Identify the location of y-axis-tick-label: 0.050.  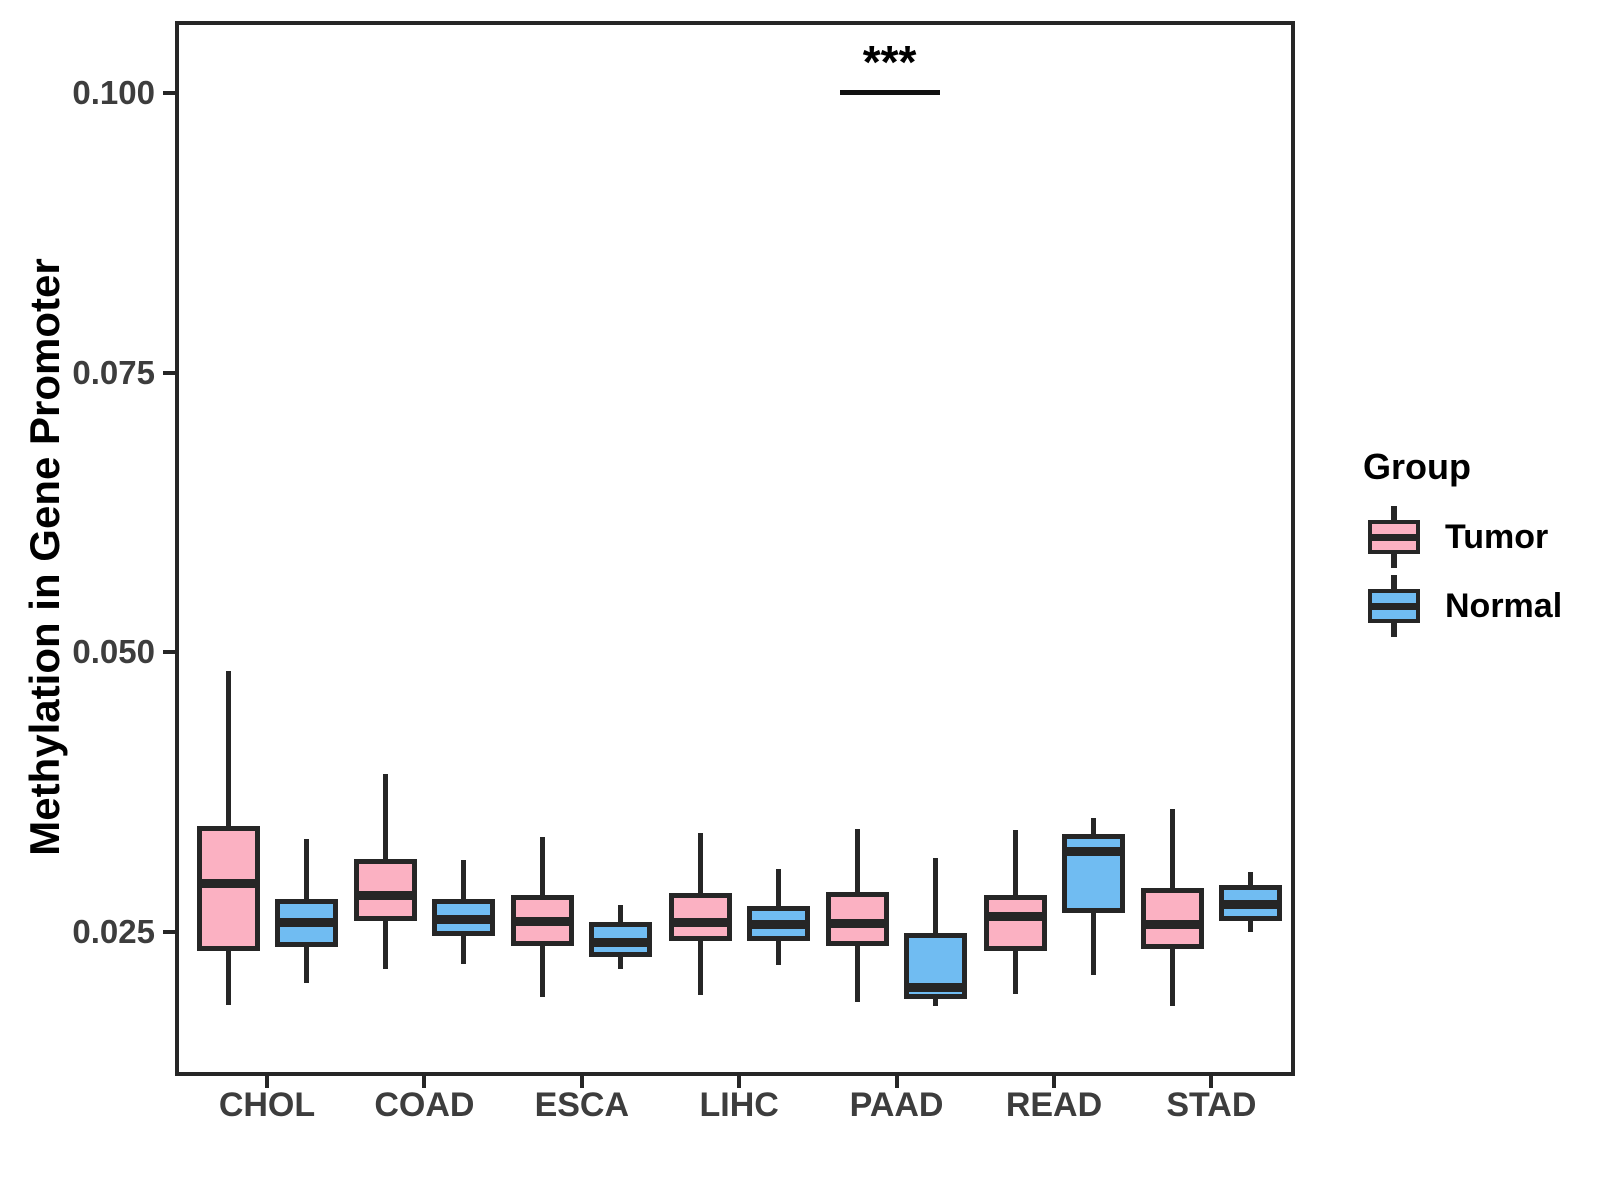
(113, 651).